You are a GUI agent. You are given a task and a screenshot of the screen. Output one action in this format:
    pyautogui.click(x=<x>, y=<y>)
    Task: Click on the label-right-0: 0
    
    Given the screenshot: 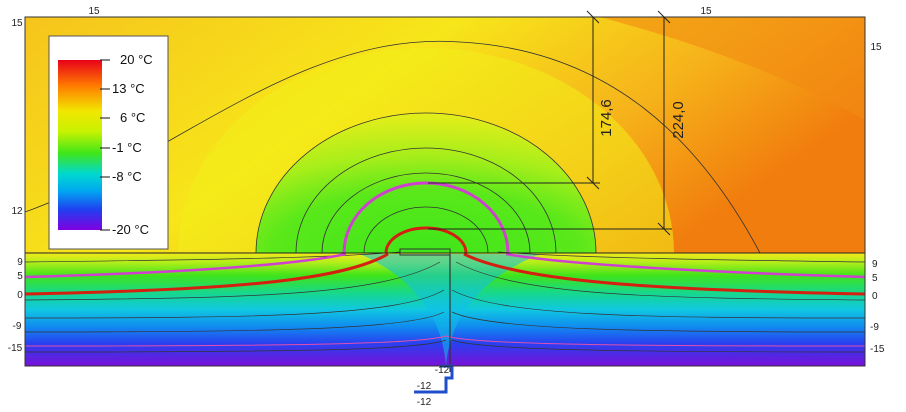 What is the action you would take?
    pyautogui.click(x=875, y=296)
    